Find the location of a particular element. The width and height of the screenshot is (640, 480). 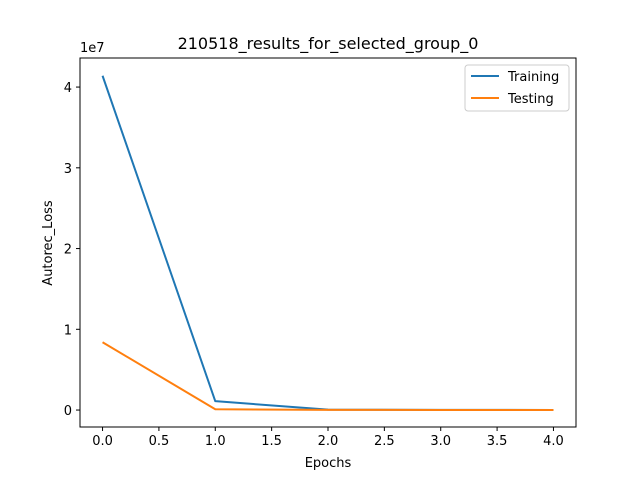

y-tick-label: 2 is located at coordinates (68, 250).